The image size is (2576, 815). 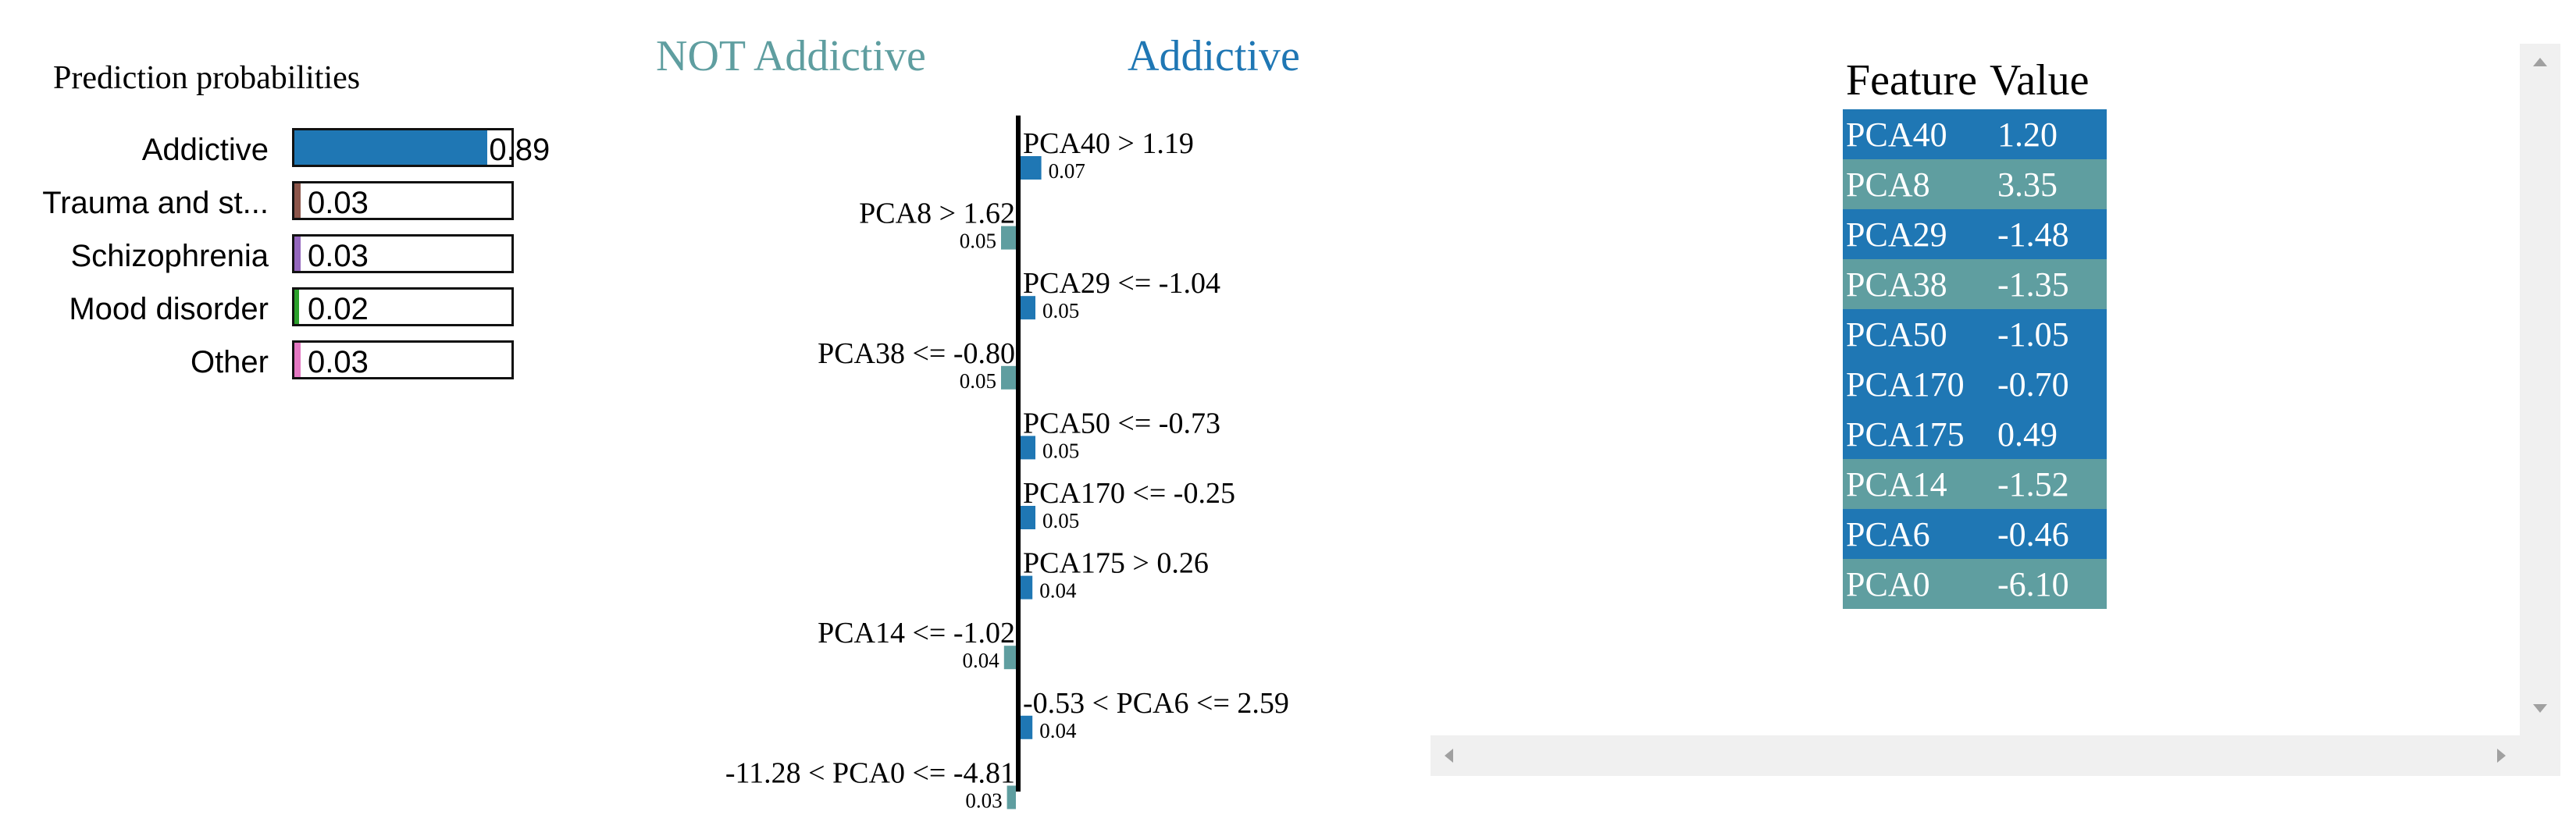 What do you see at coordinates (1449, 756) in the screenshot?
I see `scroll-left-arrow-icon` at bounding box center [1449, 756].